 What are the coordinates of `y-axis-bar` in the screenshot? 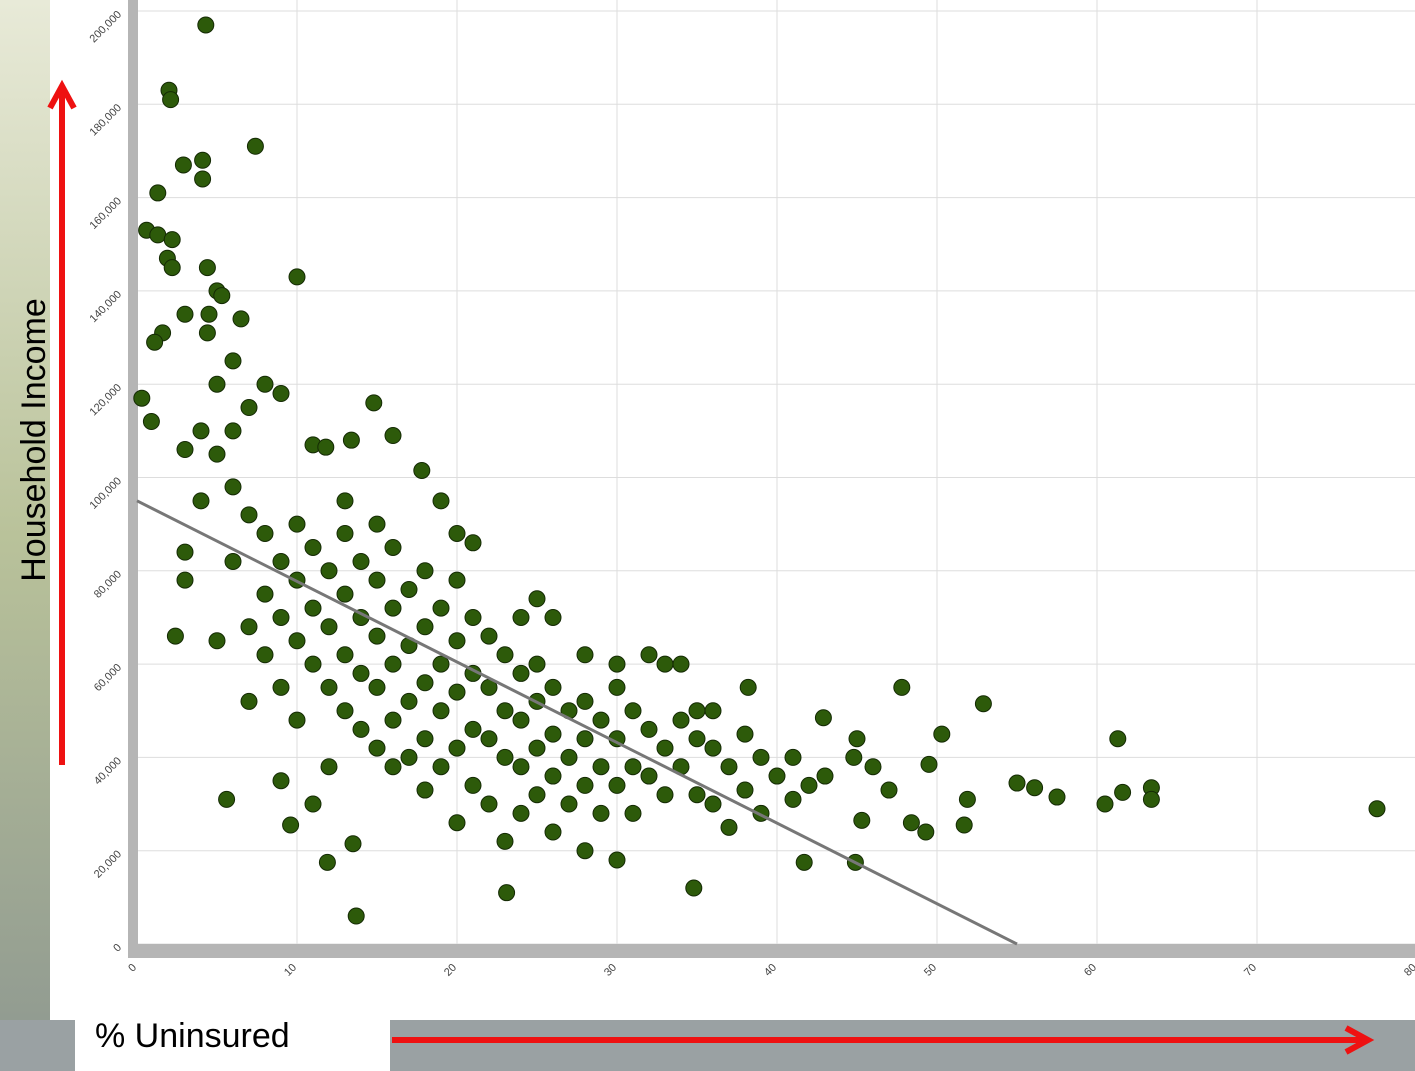 It's located at (133, 479).